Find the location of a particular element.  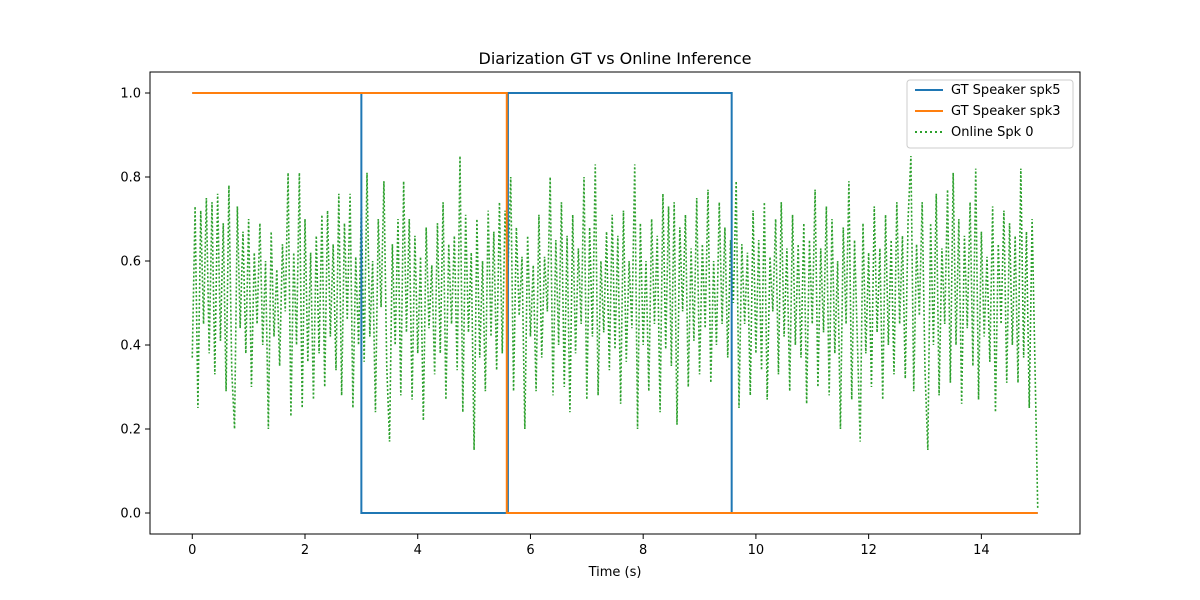

x-tick-label: 6 is located at coordinates (530, 550).